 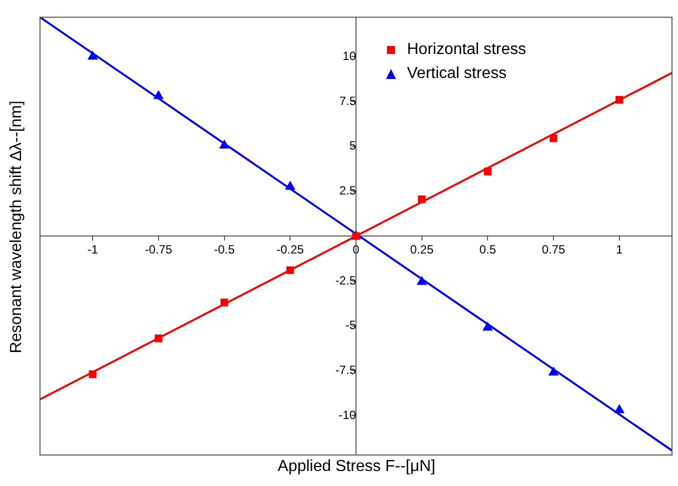 I want to click on y-tick-label: 7.5, so click(x=347, y=101).